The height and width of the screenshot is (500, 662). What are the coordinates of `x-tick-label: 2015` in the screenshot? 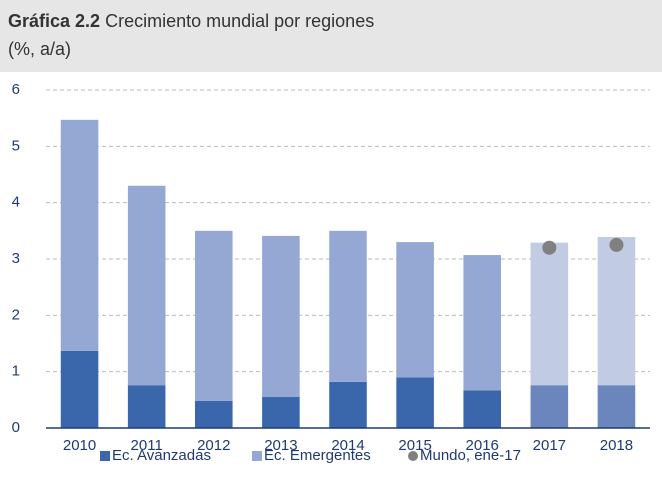 It's located at (414, 445).